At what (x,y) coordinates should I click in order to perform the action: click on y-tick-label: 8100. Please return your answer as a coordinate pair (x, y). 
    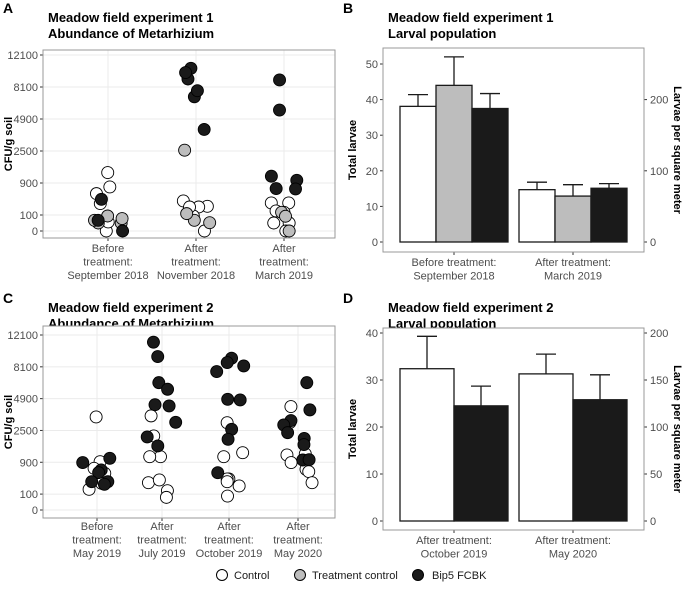
    Looking at the image, I should click on (26, 368).